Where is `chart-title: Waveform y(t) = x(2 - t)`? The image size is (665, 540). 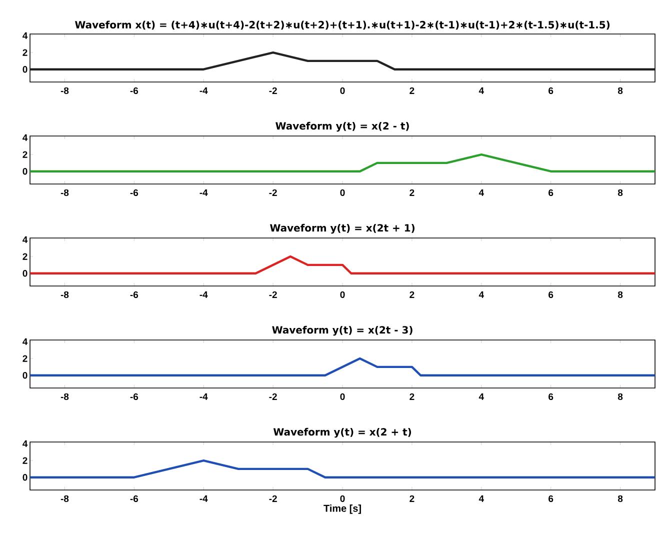
chart-title: Waveform y(t) = x(2 - t) is located at coordinates (342, 127).